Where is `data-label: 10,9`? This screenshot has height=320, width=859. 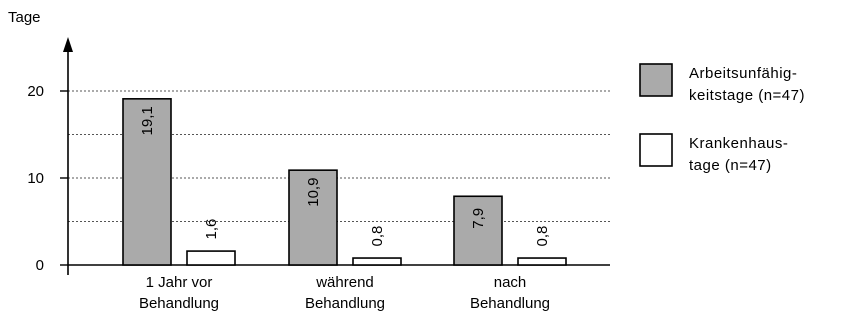
data-label: 10,9 is located at coordinates (313, 192).